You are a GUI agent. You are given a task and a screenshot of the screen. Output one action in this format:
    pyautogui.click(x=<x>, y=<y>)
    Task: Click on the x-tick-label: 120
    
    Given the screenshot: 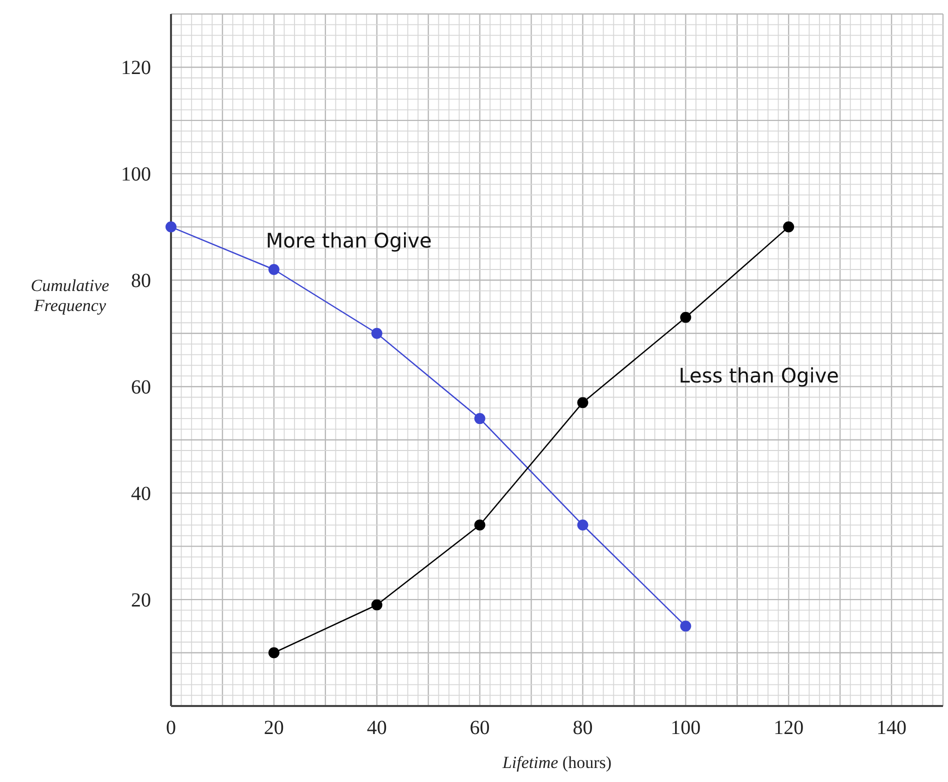 What is the action you would take?
    pyautogui.click(x=789, y=728)
    